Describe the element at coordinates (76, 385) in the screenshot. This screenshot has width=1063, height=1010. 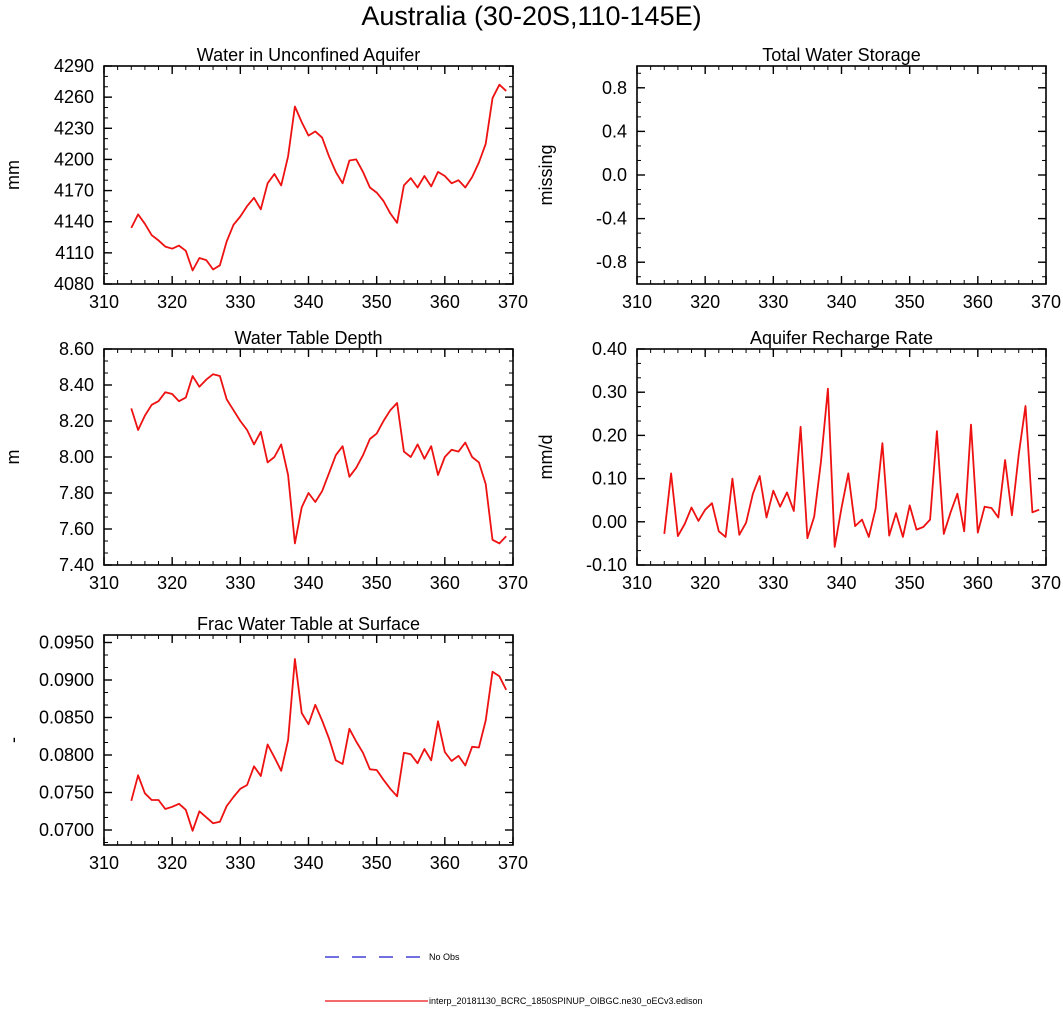
I see `y-tick-label: 8.40` at that location.